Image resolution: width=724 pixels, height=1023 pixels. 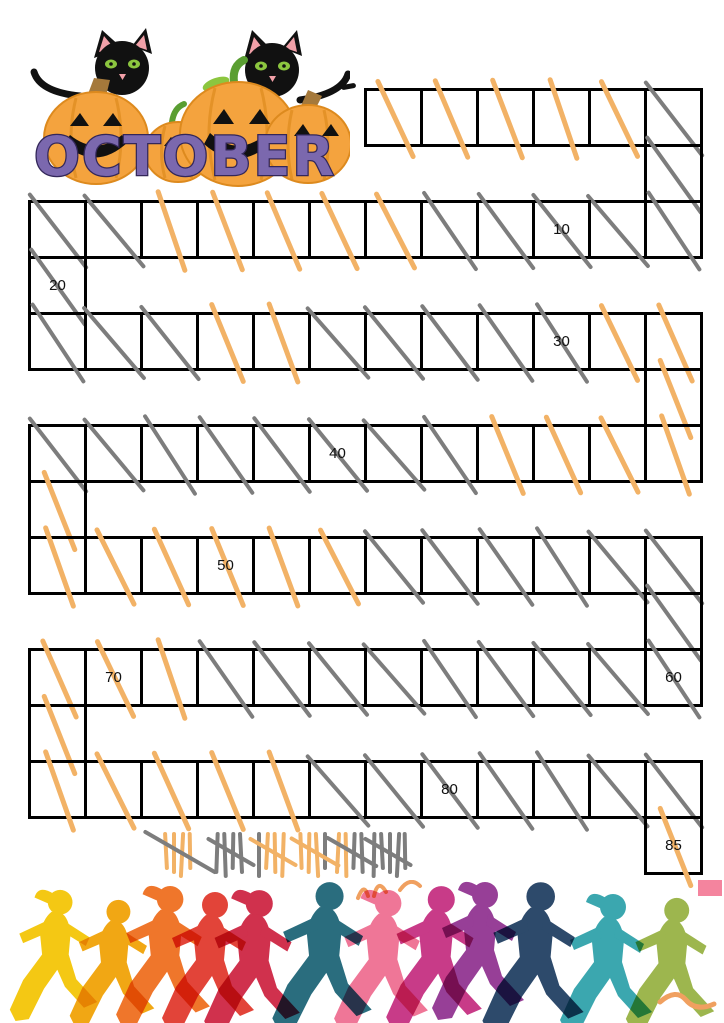 I want to click on accent-square, so click(x=710, y=888).